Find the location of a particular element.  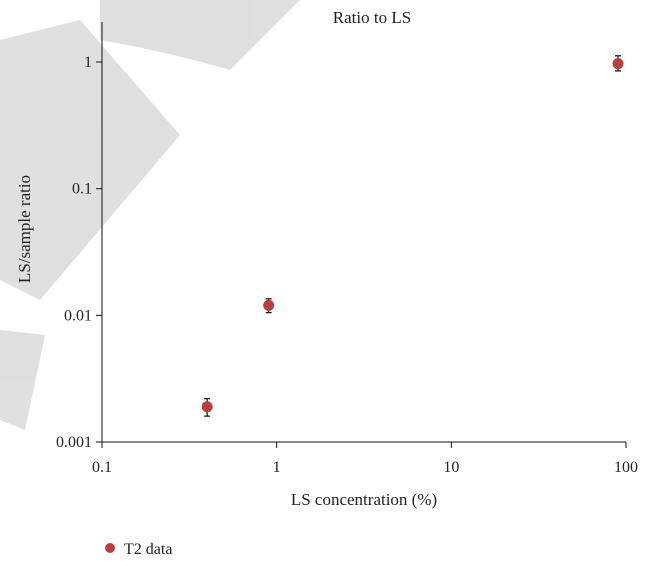

y-tick-label: 0.001 is located at coordinates (74, 442).